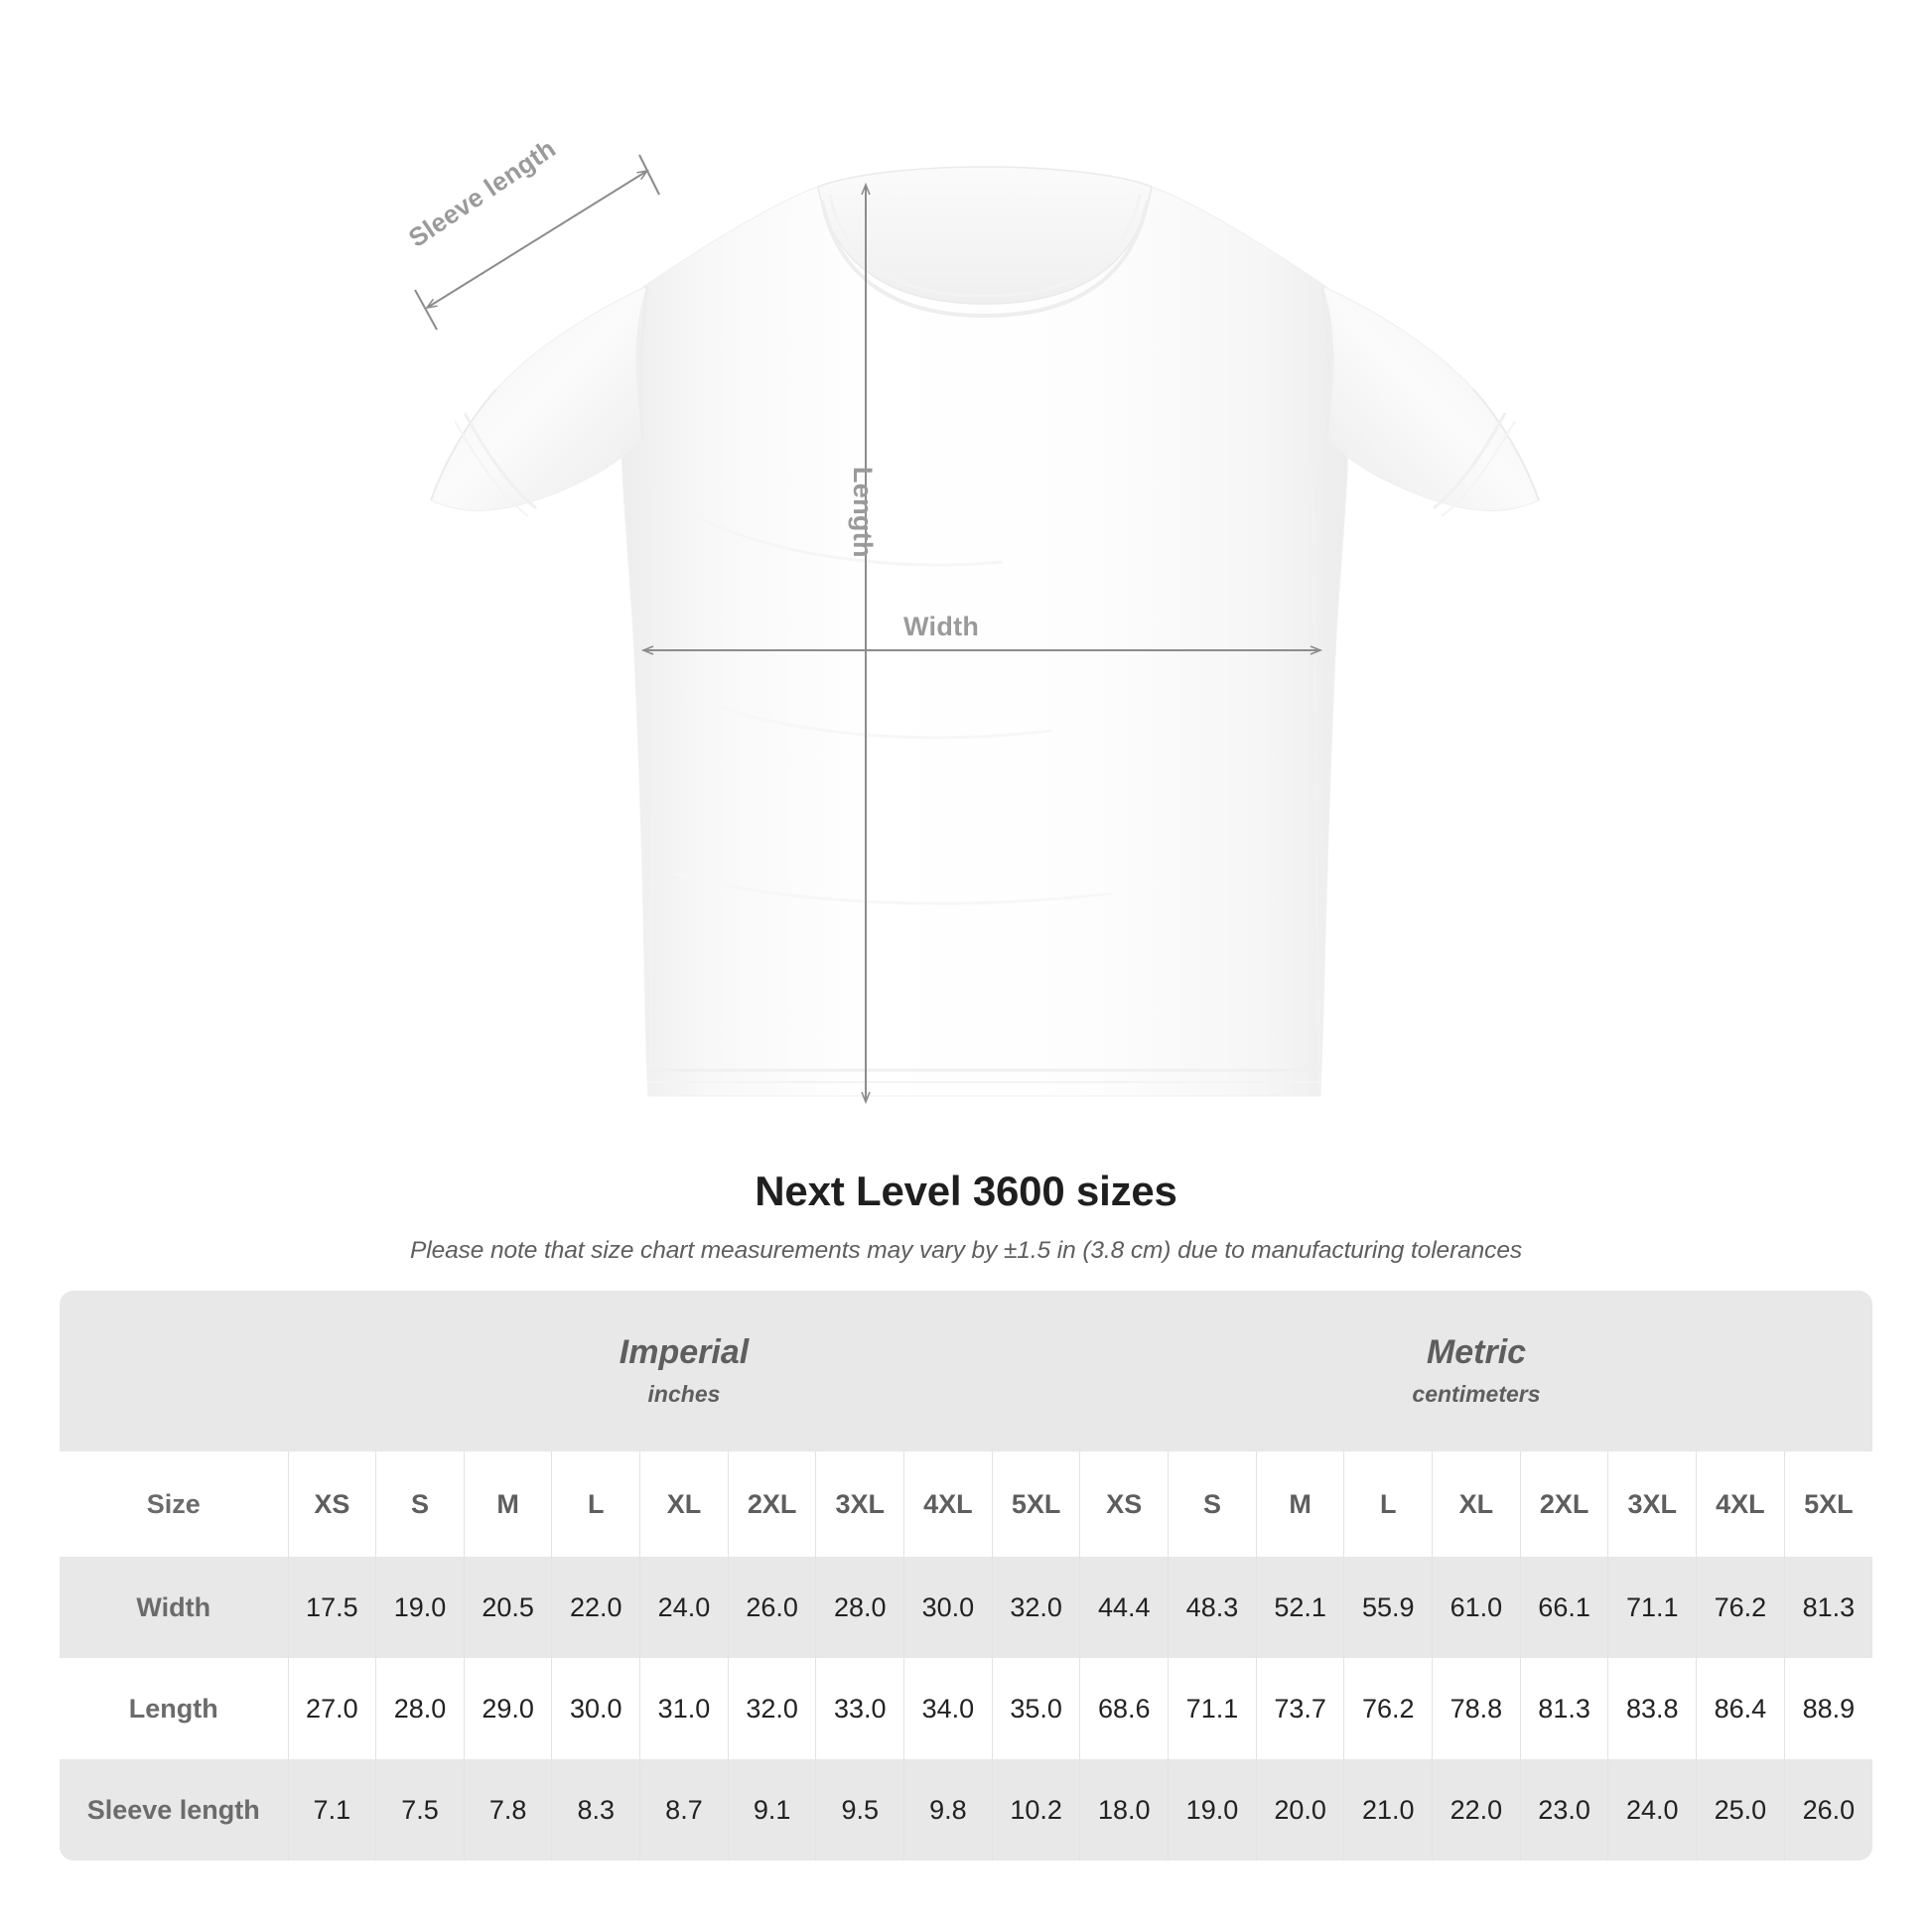 Image resolution: width=1932 pixels, height=1932 pixels. Describe the element at coordinates (332, 1709) in the screenshot. I see `measurement-cell: 27.0` at that location.